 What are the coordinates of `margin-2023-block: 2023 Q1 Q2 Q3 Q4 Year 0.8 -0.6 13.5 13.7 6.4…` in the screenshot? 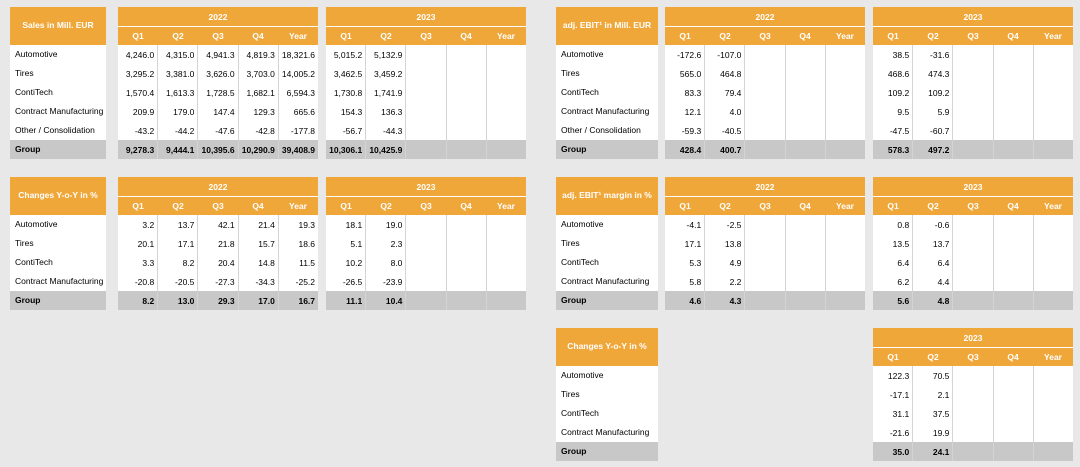 It's located at (973, 243).